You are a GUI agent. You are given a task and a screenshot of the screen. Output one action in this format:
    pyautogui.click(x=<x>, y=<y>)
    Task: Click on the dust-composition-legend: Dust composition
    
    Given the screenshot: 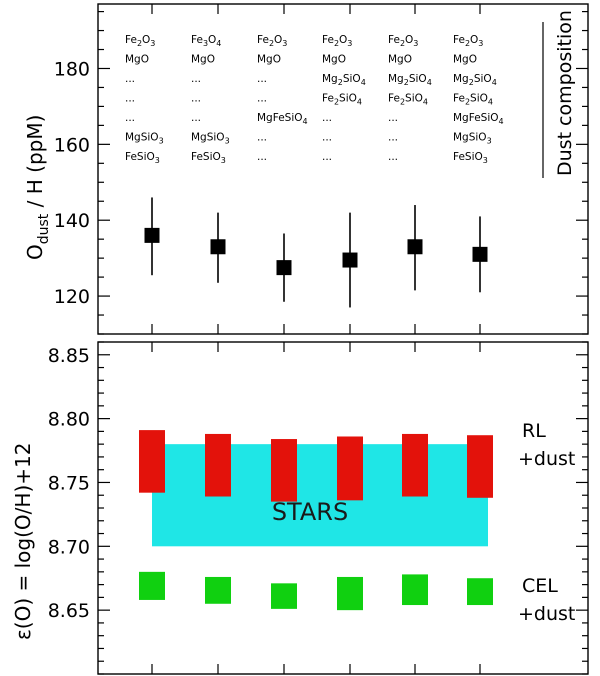 What is the action you would take?
    pyautogui.click(x=565, y=93)
    